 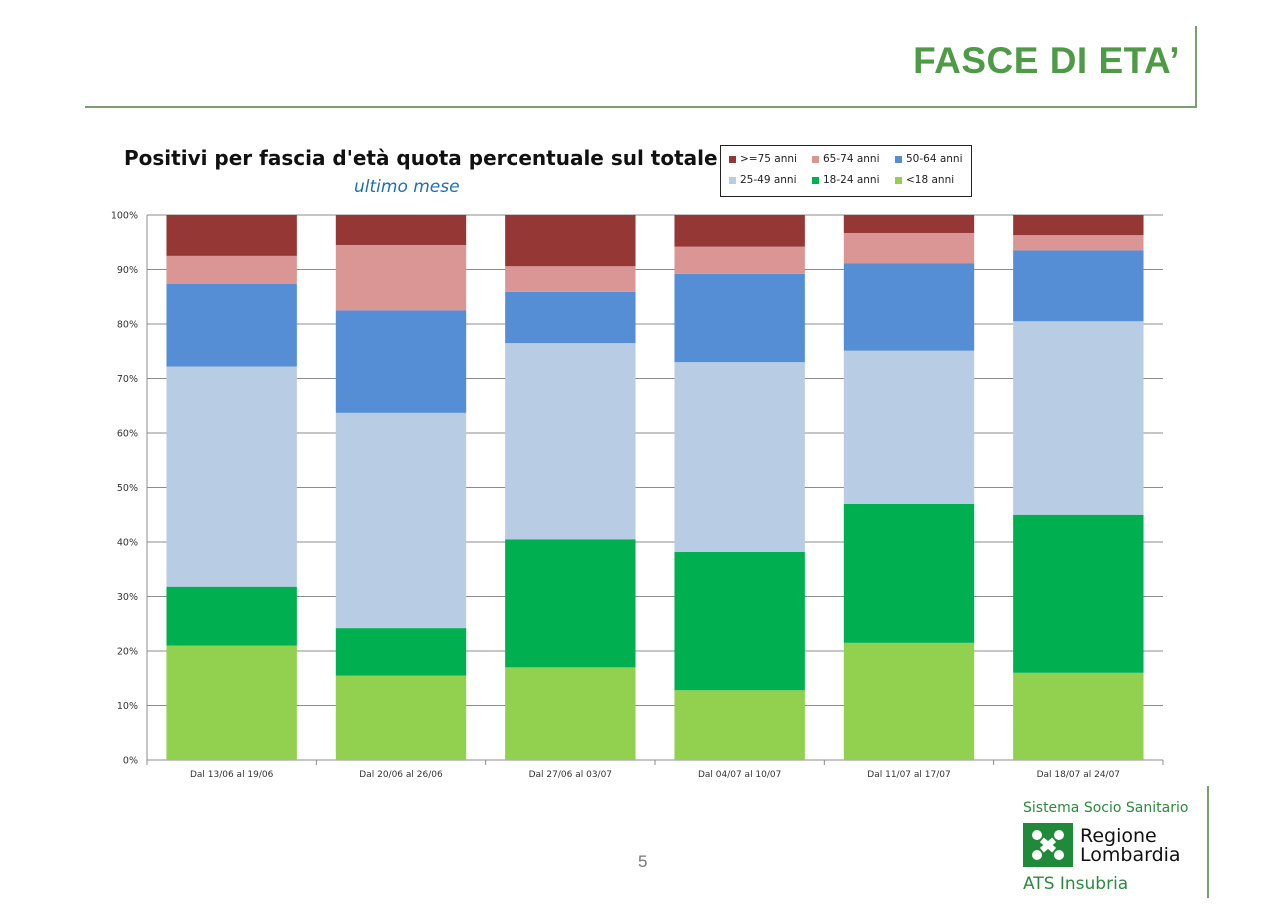 I want to click on y-tick-label: 100%, so click(x=124, y=216).